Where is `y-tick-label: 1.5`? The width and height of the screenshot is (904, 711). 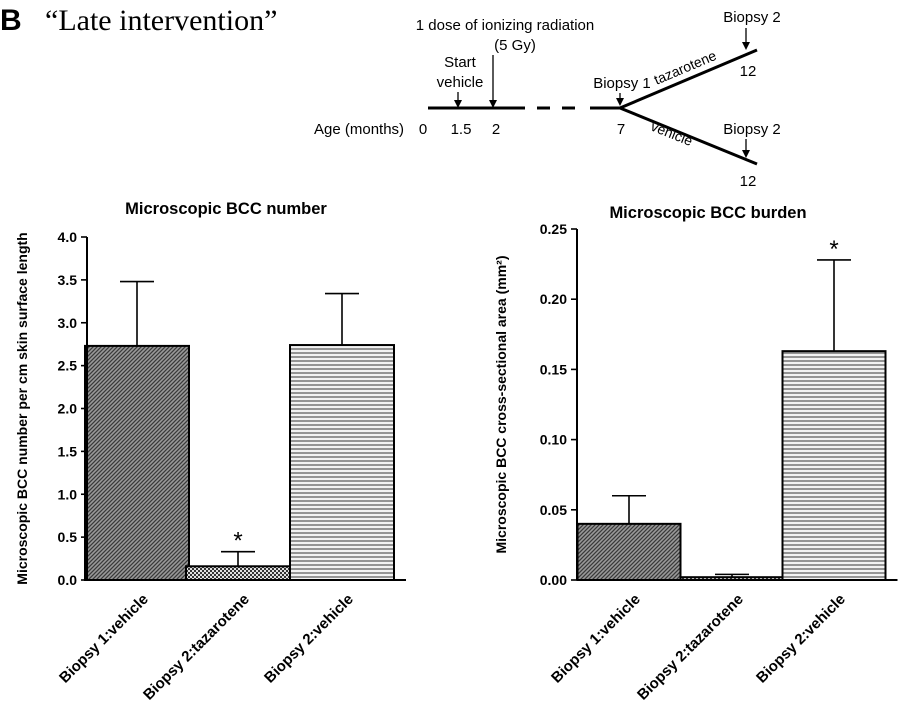
y-tick-label: 1.5 is located at coordinates (68, 451).